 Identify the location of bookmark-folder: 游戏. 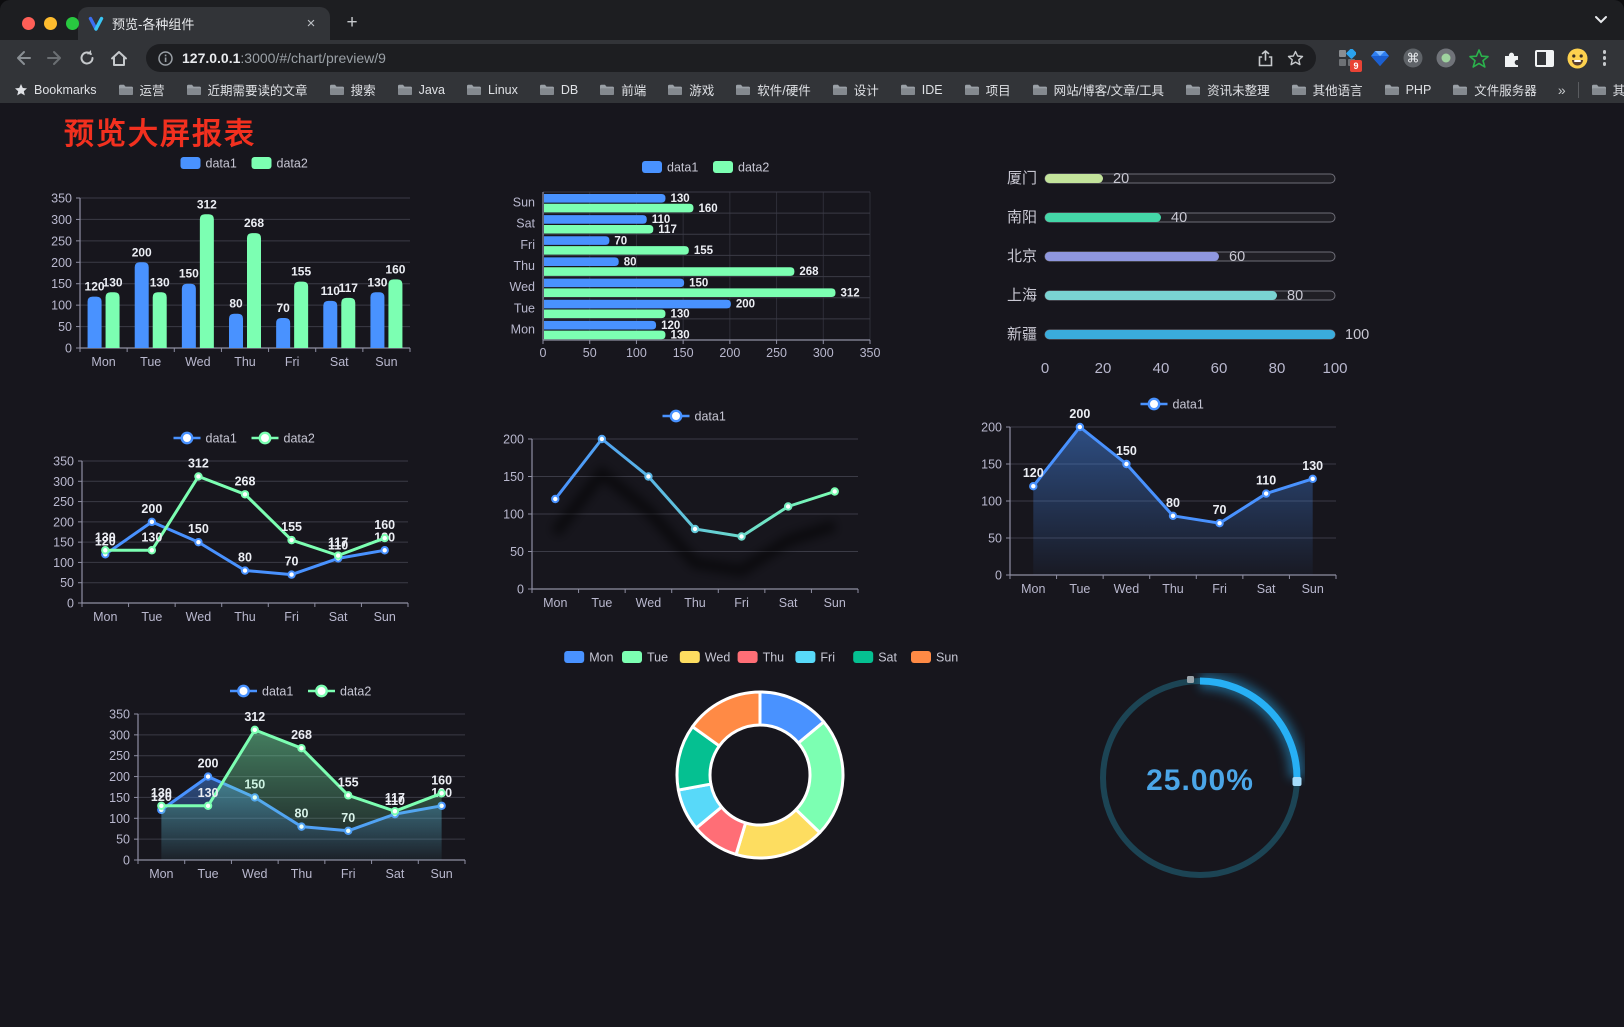
(690, 89).